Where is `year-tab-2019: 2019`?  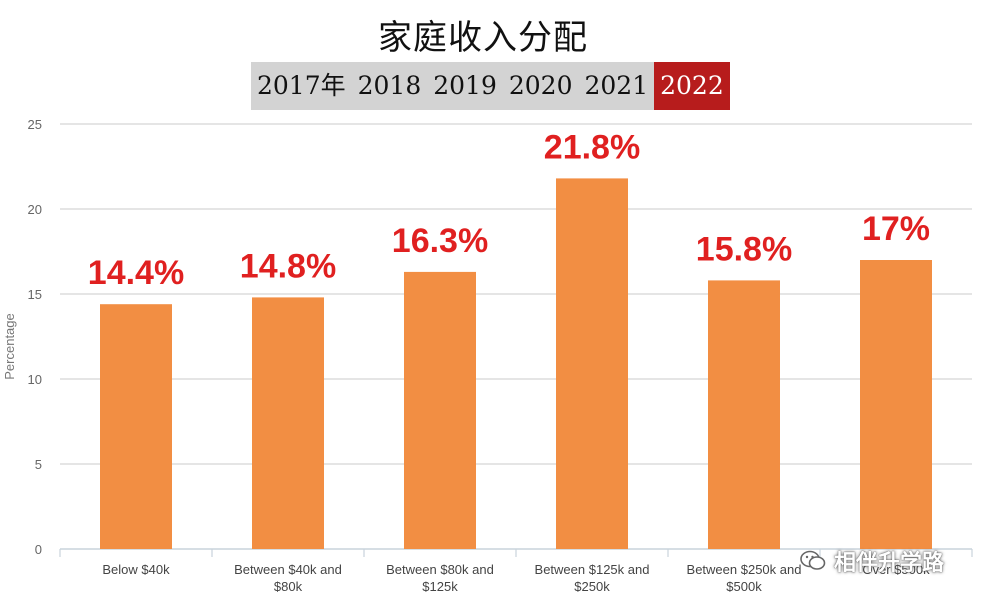 year-tab-2019: 2019 is located at coordinates (465, 86).